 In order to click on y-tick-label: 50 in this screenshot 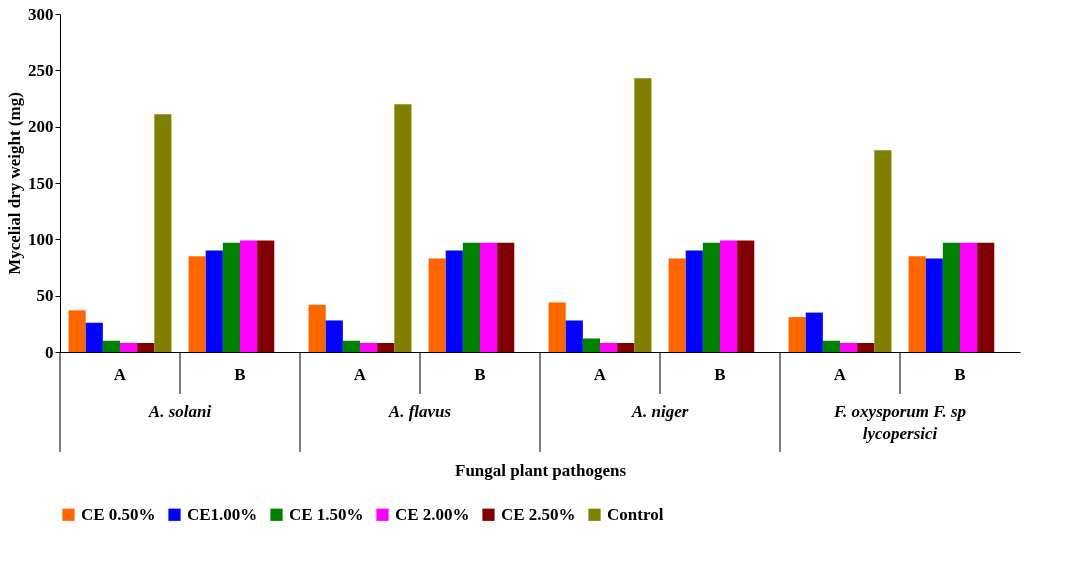, I will do `click(45, 296)`.